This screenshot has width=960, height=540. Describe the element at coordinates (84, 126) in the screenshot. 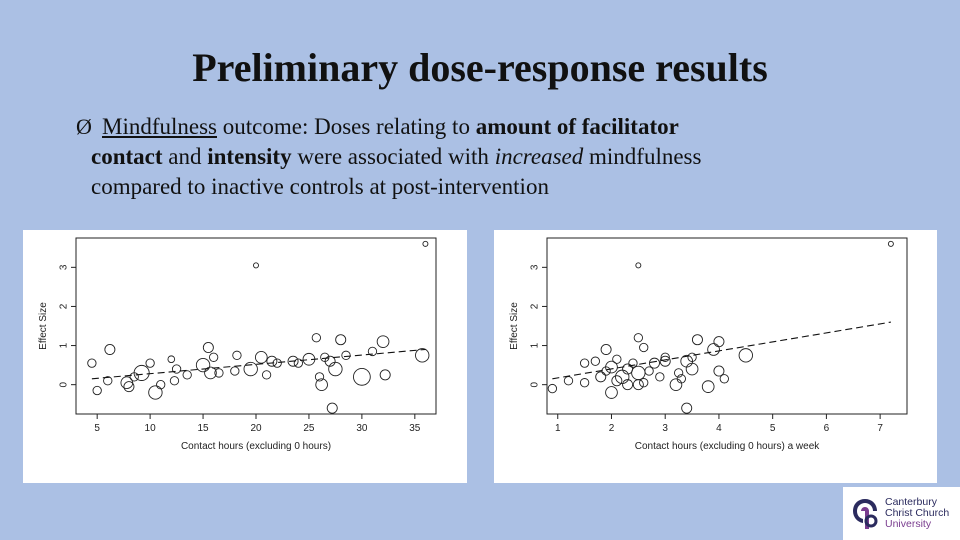

I see `bullet-arrow-icon: Ø` at that location.